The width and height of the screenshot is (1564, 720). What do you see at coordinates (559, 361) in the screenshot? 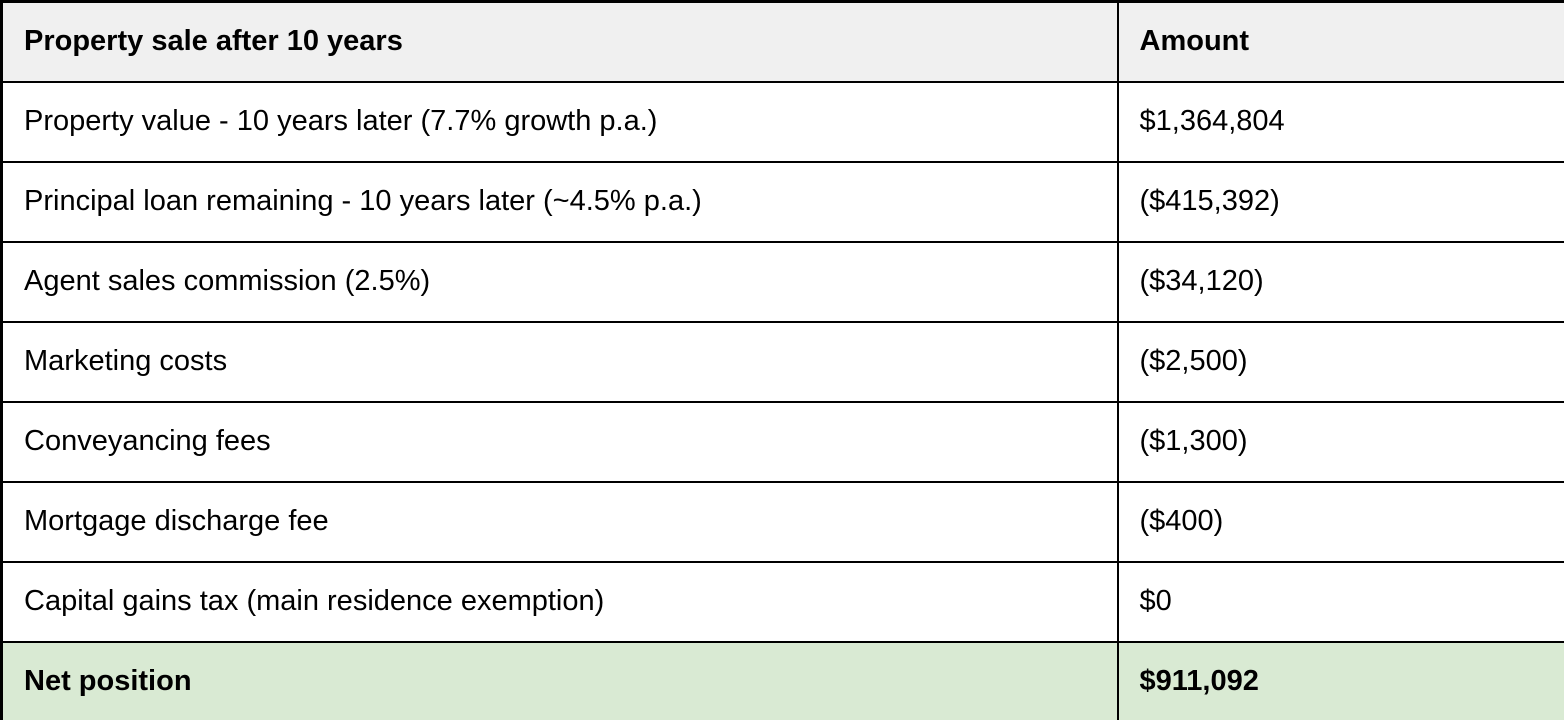
I see `row-label: Marketing costs` at bounding box center [559, 361].